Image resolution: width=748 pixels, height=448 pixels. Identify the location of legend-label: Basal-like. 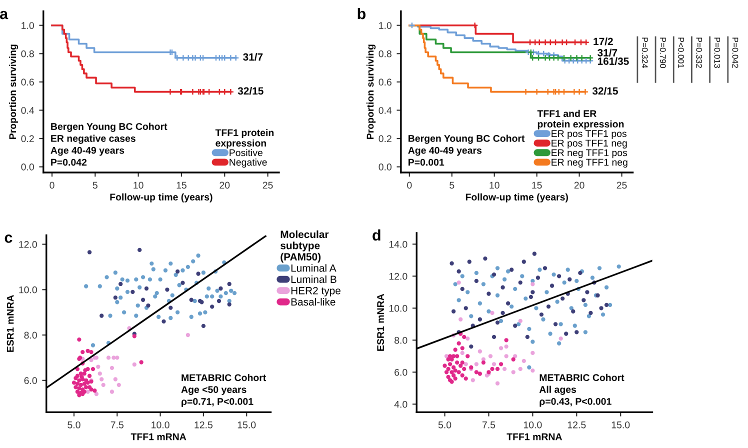
(313, 302).